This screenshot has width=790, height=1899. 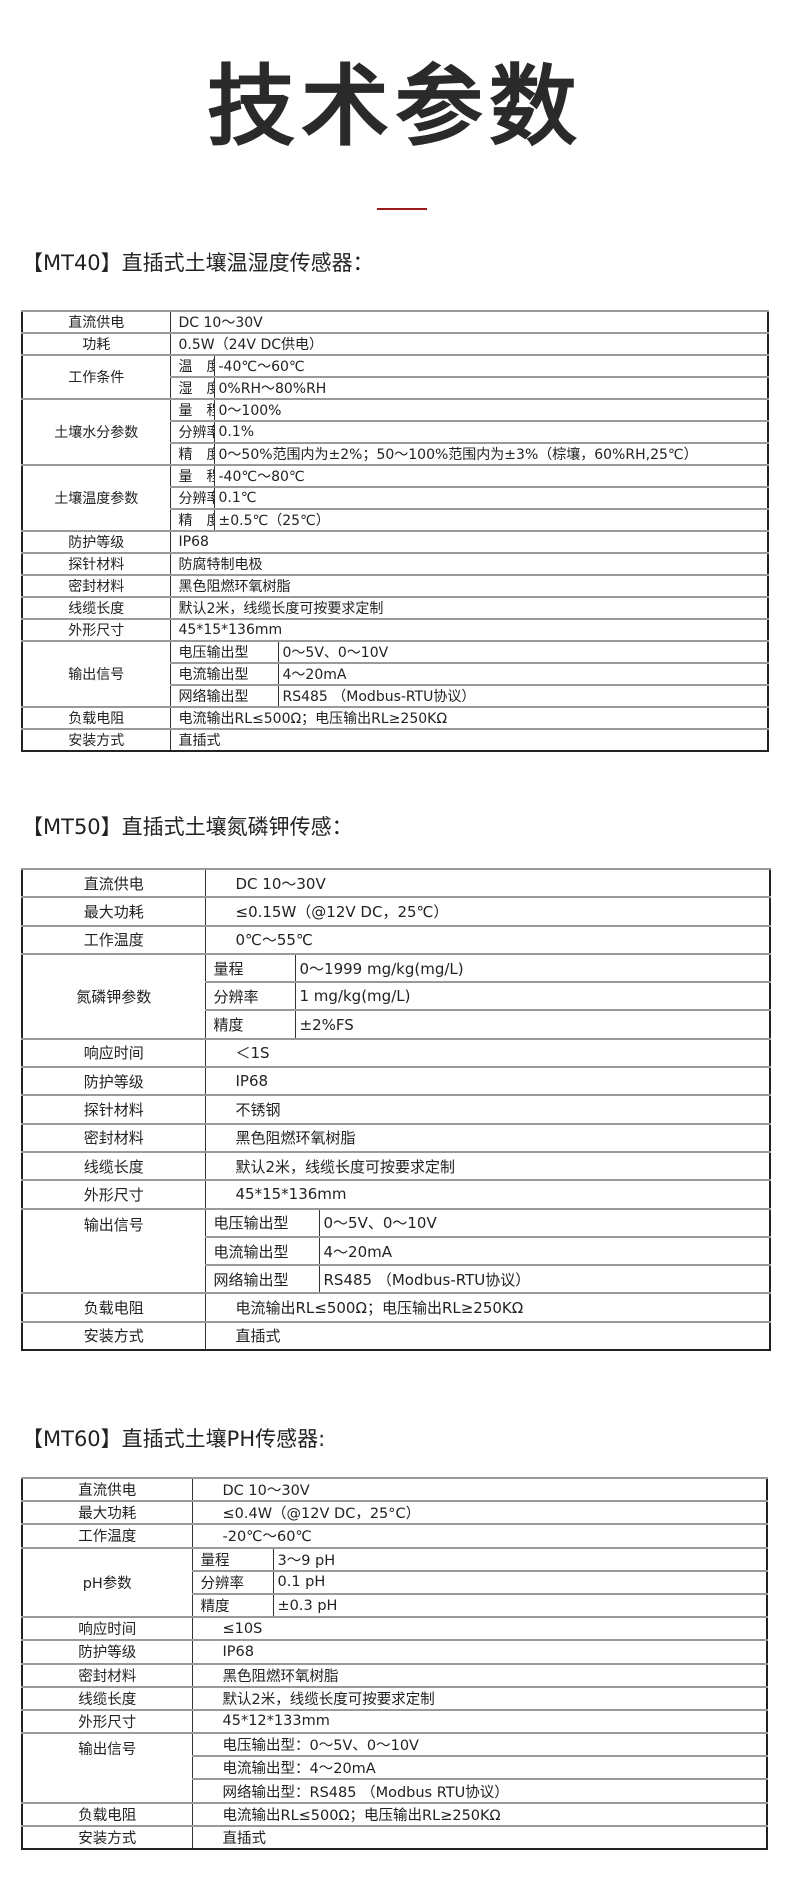 I want to click on table-row: 外形尺寸 45*12*133mm, so click(x=394, y=1721).